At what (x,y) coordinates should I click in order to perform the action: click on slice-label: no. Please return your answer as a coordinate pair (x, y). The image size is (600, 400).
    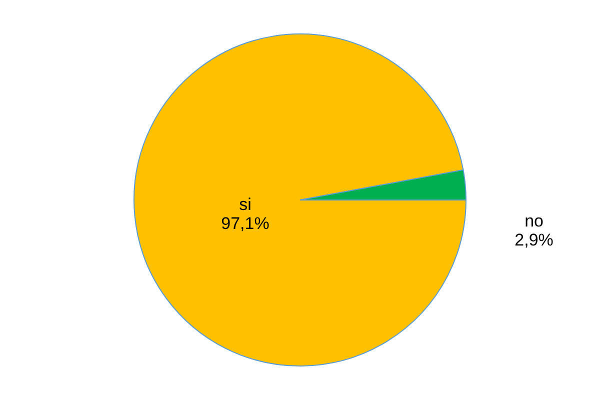
    Looking at the image, I should click on (534, 220).